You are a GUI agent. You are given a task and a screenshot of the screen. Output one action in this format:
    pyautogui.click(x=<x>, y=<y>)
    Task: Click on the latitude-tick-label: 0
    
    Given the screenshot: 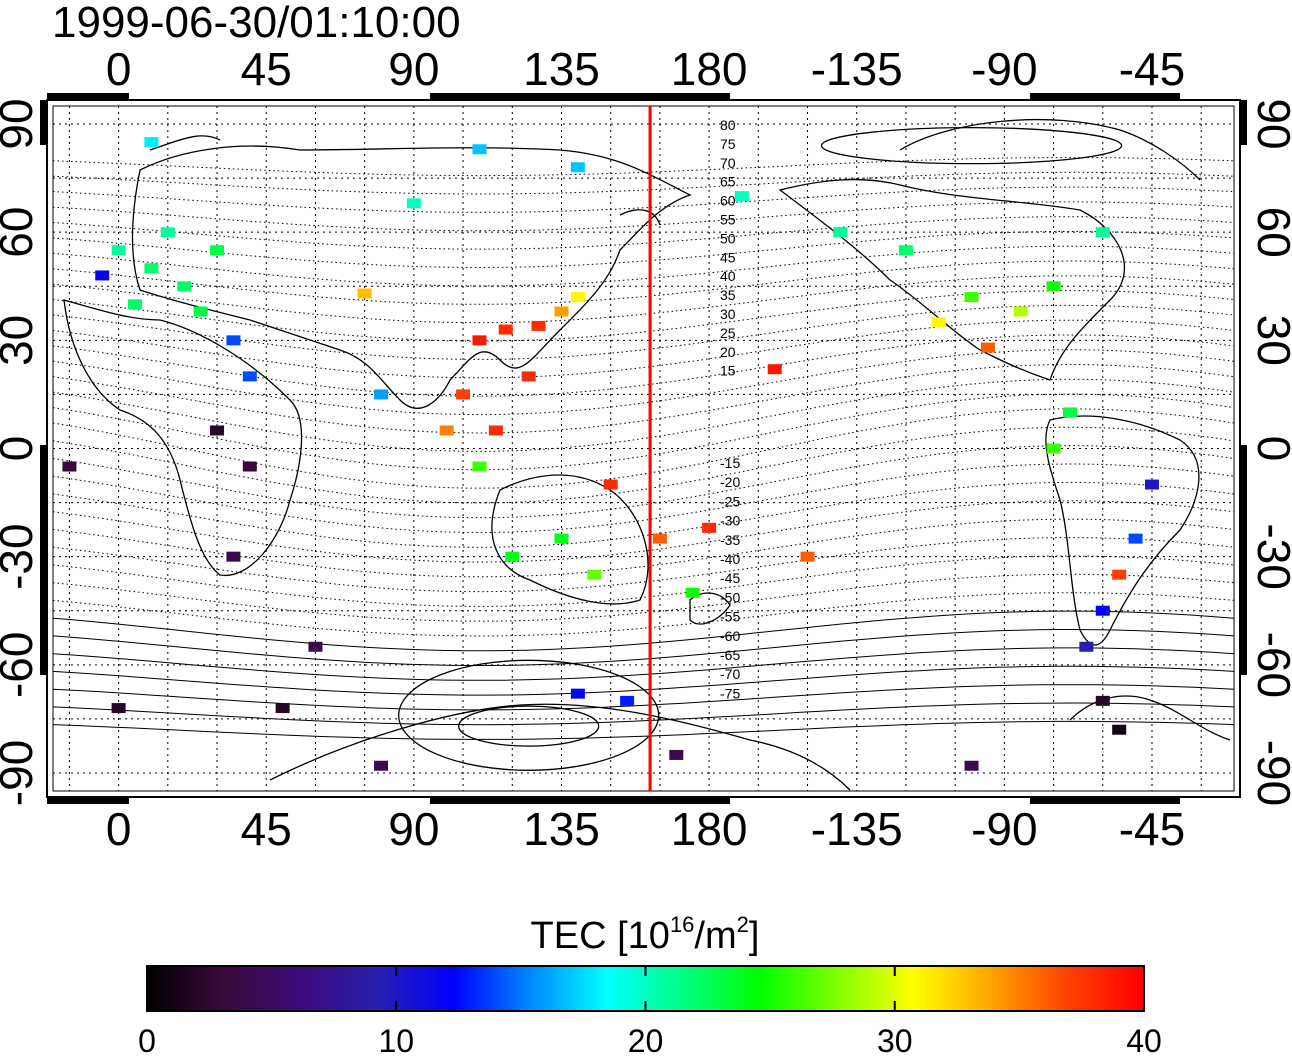 What is the action you would take?
    pyautogui.click(x=1270, y=449)
    